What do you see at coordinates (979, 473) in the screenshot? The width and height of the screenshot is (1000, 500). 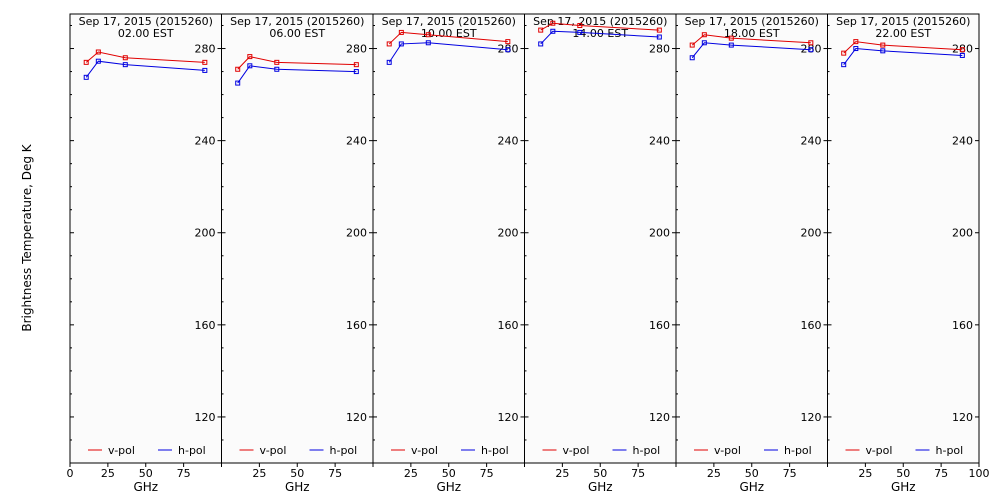 I see `x-tick-label: 100` at bounding box center [979, 473].